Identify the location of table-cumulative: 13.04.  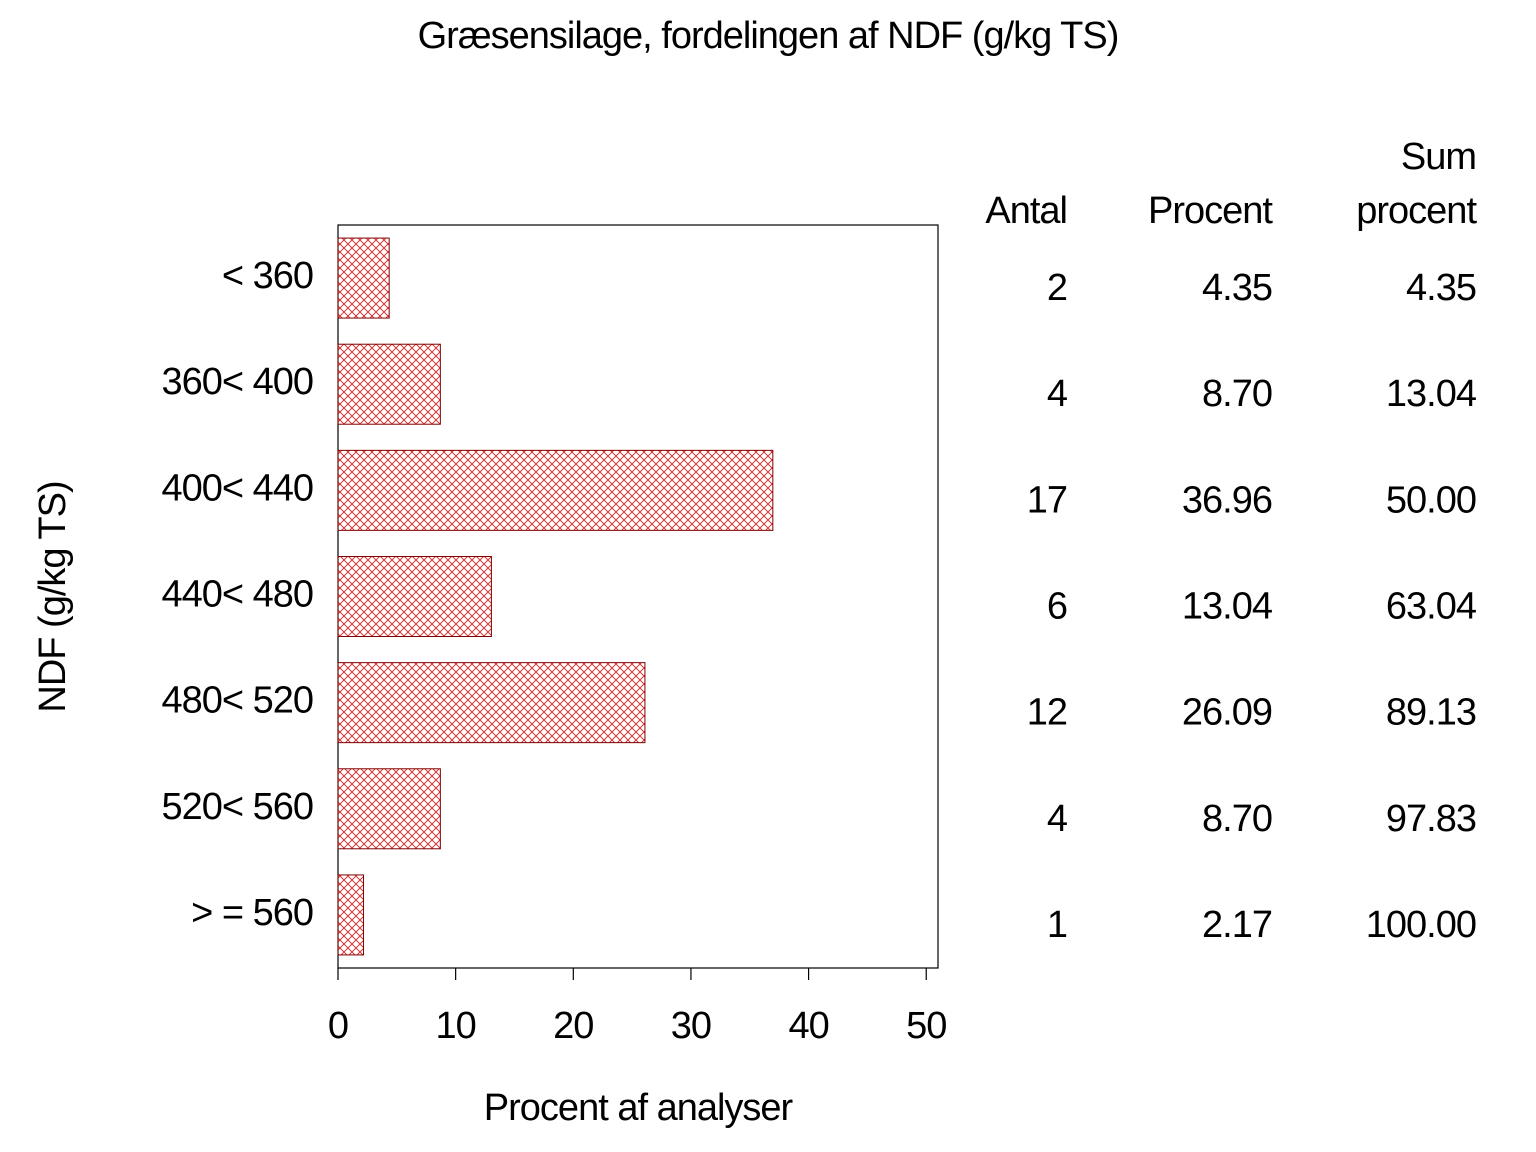
(1431, 394).